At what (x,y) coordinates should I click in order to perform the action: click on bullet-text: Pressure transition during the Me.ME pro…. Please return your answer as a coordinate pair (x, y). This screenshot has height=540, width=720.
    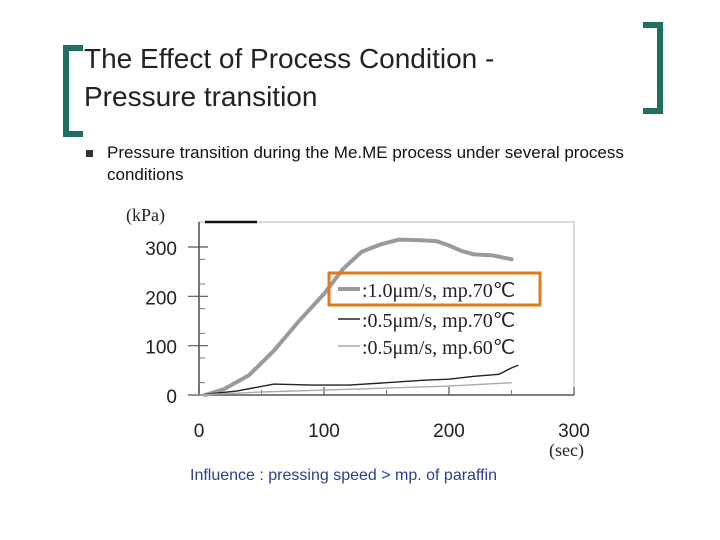
    Looking at the image, I should click on (365, 163).